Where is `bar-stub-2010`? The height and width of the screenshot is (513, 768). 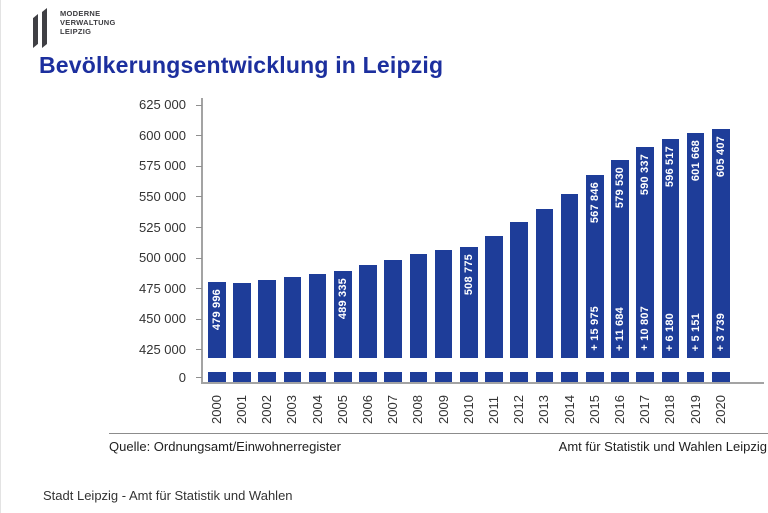
bar-stub-2010 is located at coordinates (469, 377).